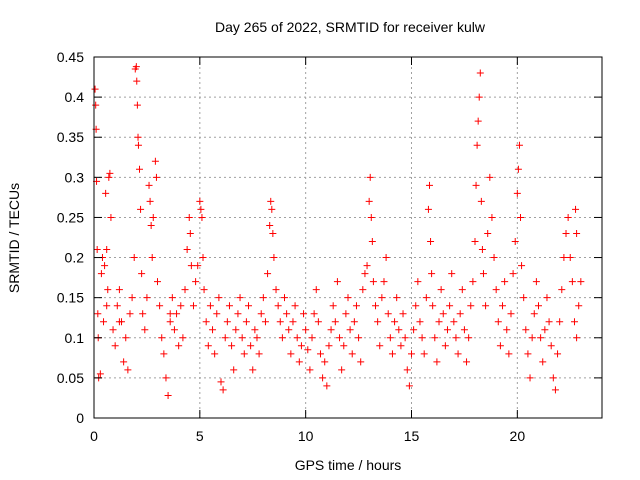  What do you see at coordinates (412, 436) in the screenshot?
I see `x-tick-label: 15` at bounding box center [412, 436].